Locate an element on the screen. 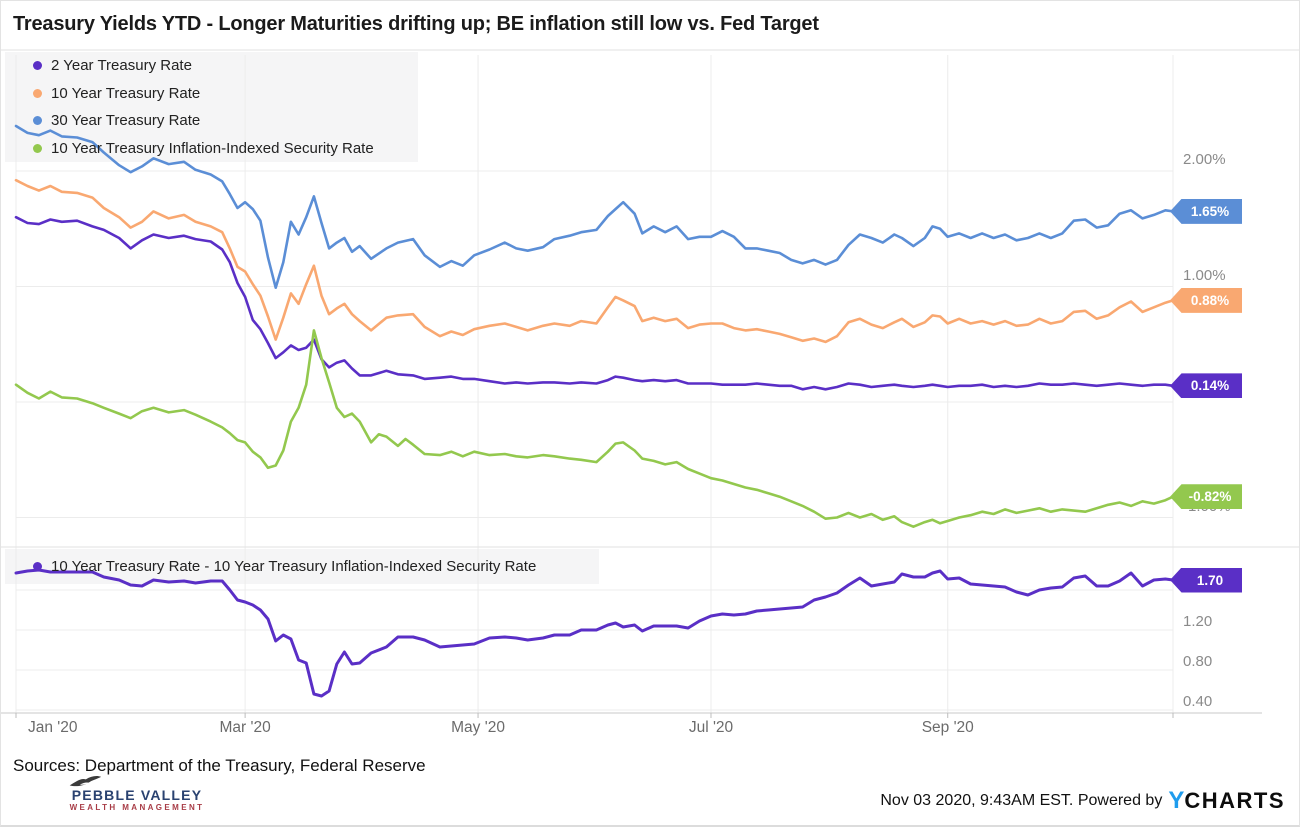 This screenshot has height=827, width=1300. series-end-value-badge: -0.82% is located at coordinates (1206, 497).